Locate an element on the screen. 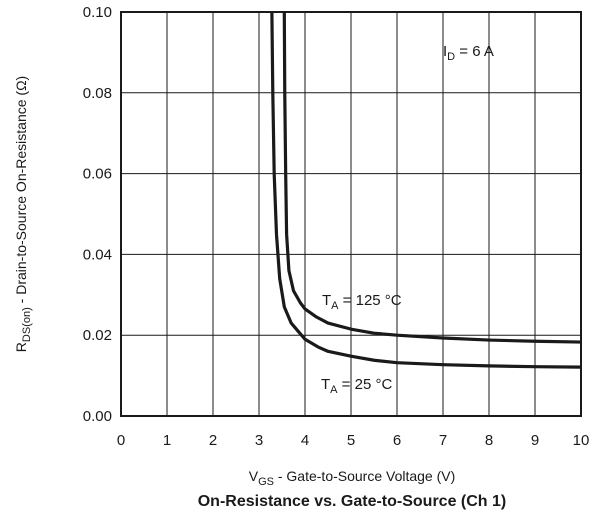  x-tick-label: 1 is located at coordinates (167, 440).